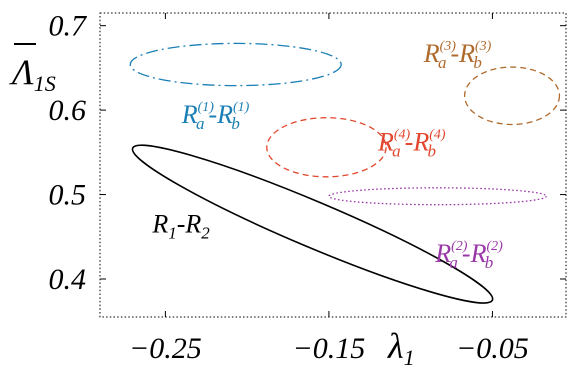 The width and height of the screenshot is (573, 371). I want to click on region-label-part: 2, so click(205, 233).